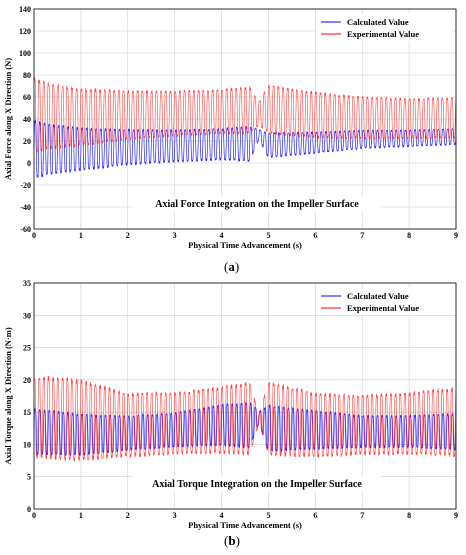  Describe the element at coordinates (27, 315) in the screenshot. I see `y-tick-label: 30` at that location.